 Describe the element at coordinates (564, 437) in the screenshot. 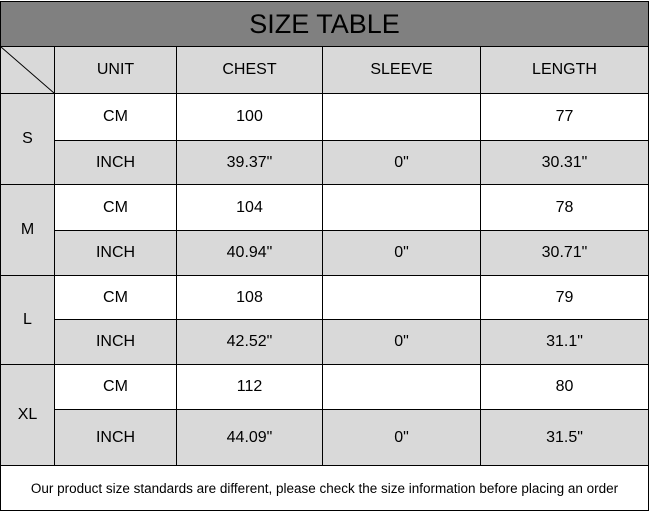

I see `cell-length: 31.5"` at that location.